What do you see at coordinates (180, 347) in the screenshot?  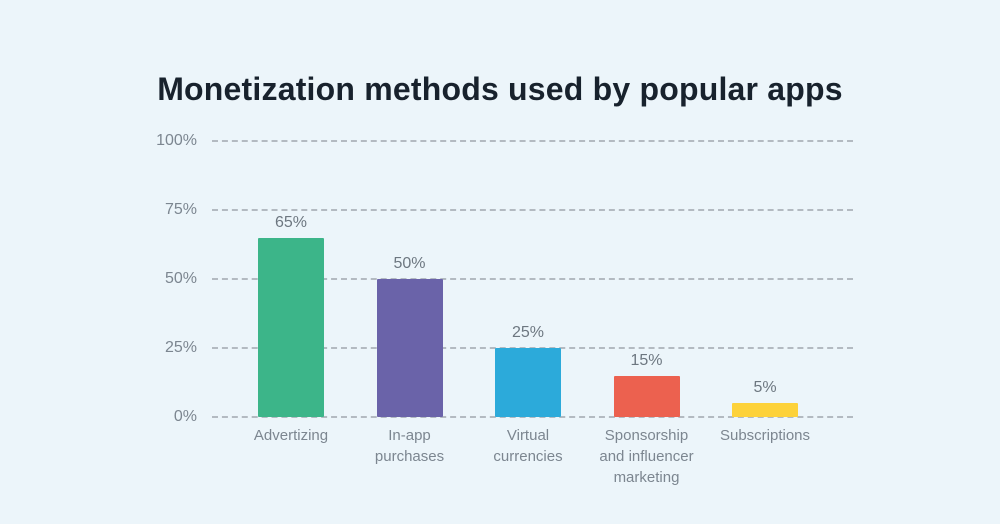 I see `y-axis-tick-label: 25%` at bounding box center [180, 347].